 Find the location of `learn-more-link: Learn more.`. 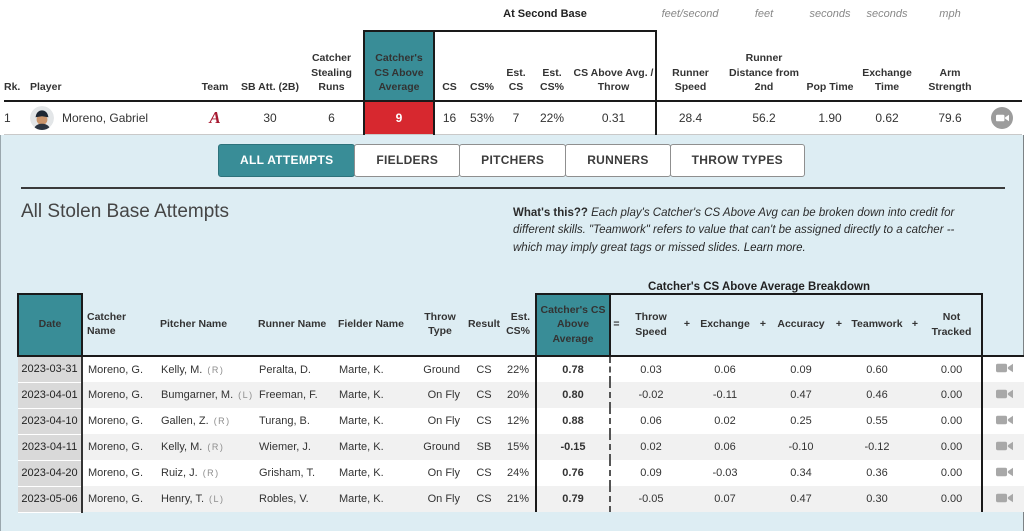

learn-more-link: Learn more. is located at coordinates (774, 247).